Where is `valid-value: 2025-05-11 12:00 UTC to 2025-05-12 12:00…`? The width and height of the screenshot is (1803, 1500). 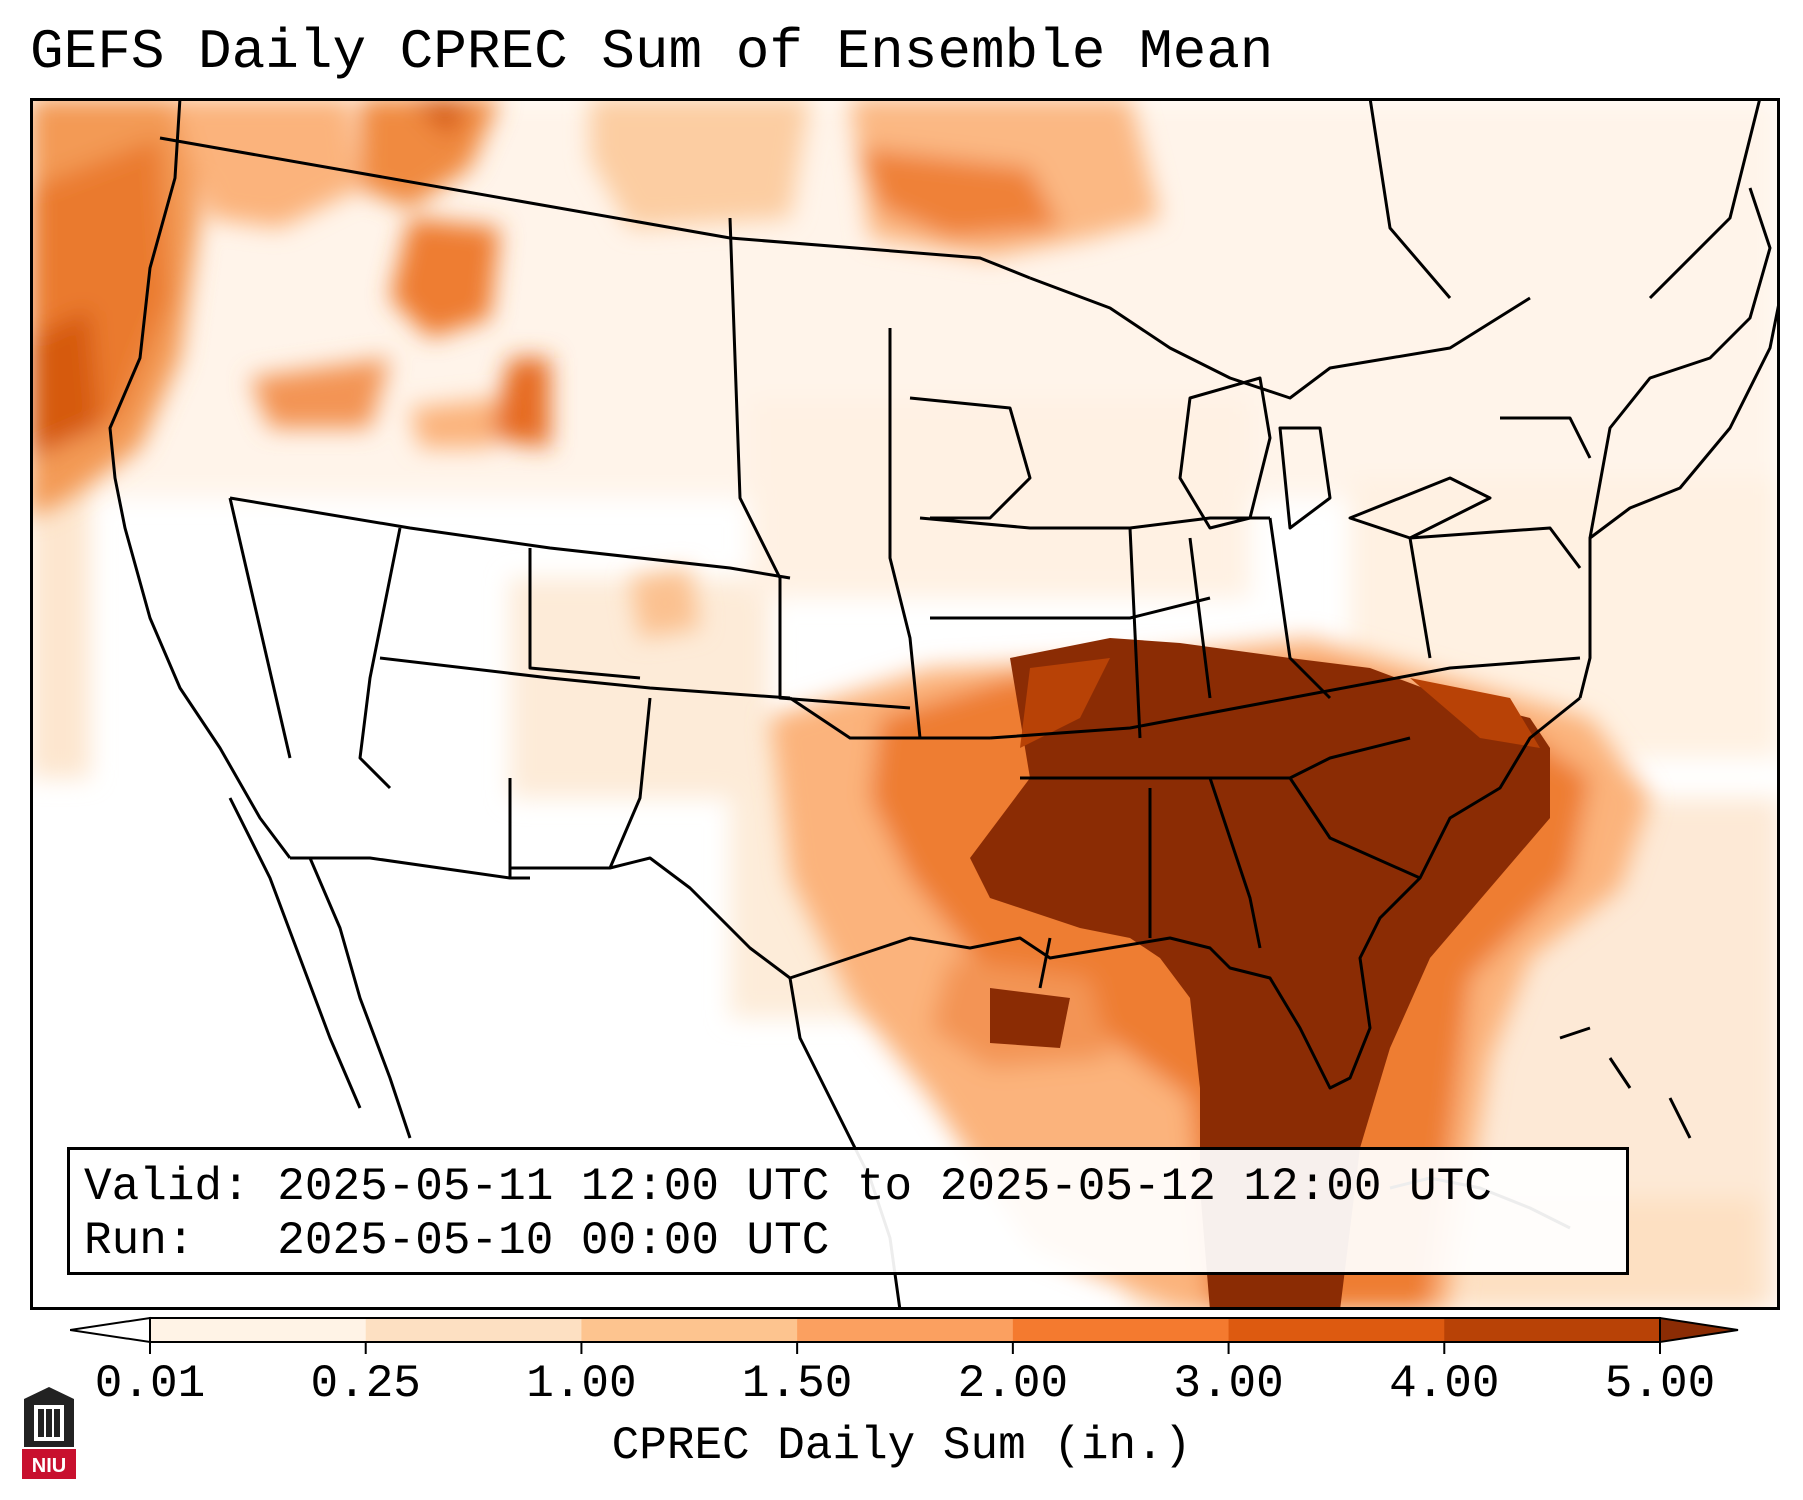
valid-value: 2025-05-11 12:00 UTC to 2025-05-12 12:00… is located at coordinates (884, 1187).